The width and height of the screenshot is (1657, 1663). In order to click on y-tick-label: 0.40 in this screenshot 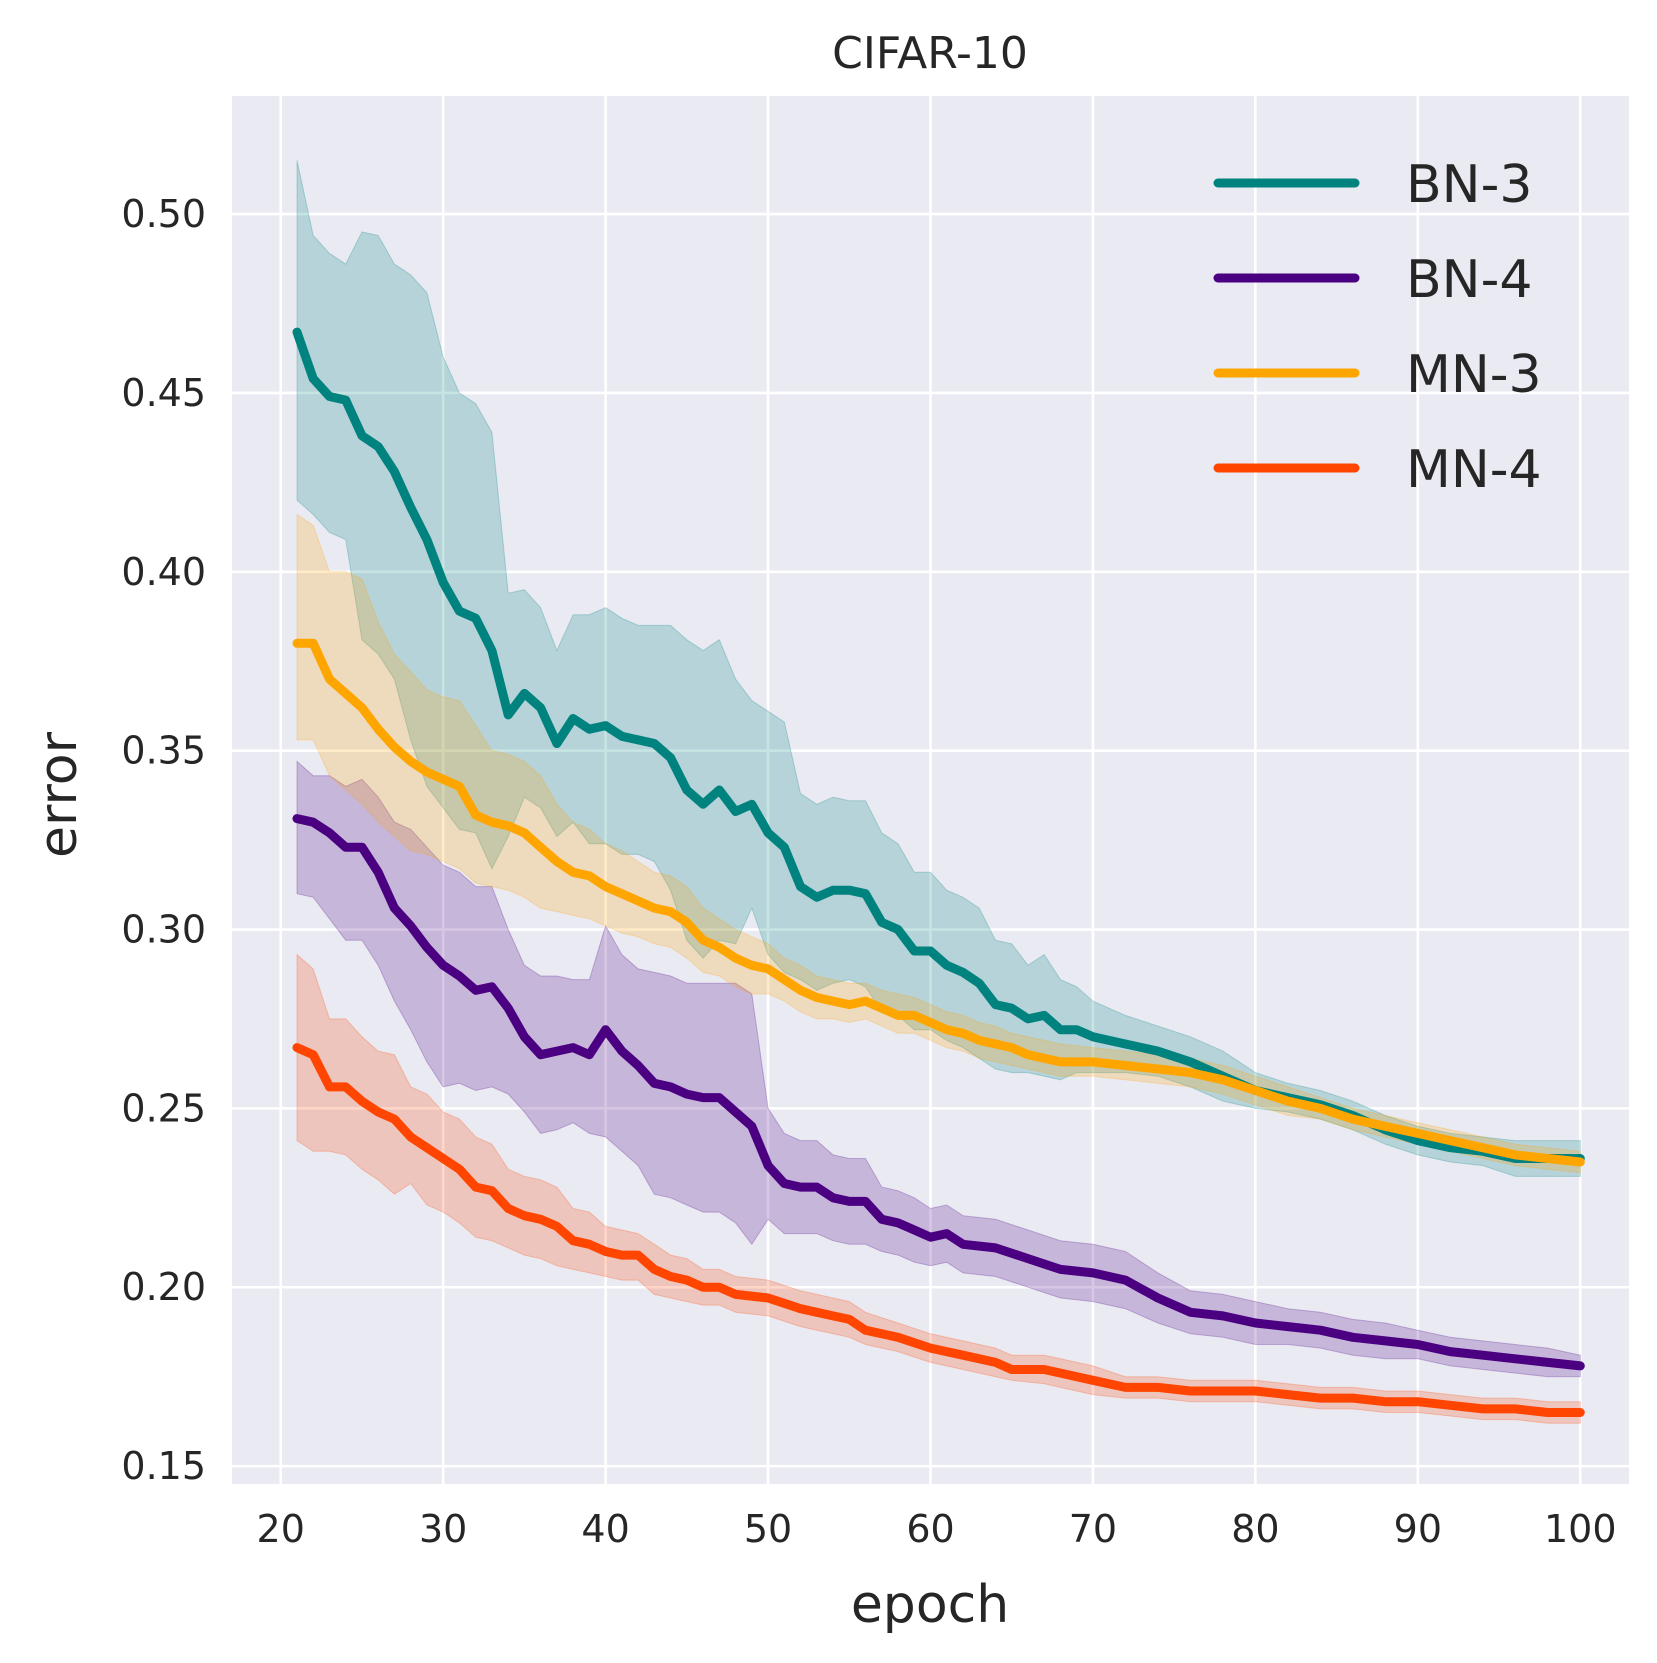, I will do `click(163, 572)`.